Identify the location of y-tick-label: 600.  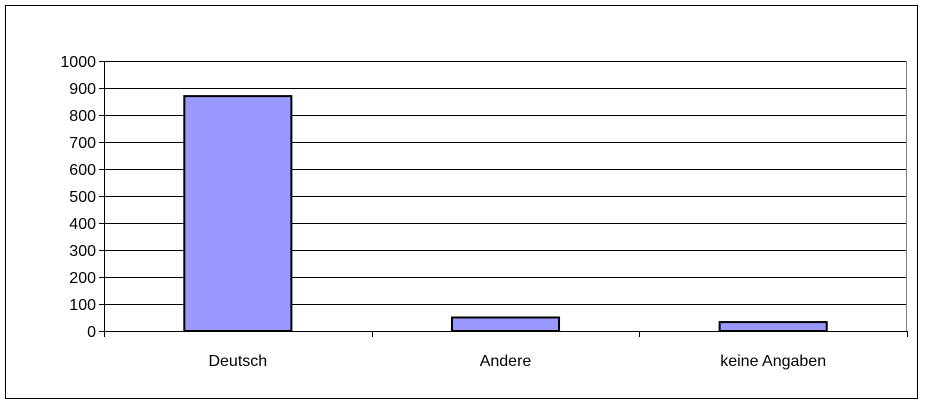
(82, 170).